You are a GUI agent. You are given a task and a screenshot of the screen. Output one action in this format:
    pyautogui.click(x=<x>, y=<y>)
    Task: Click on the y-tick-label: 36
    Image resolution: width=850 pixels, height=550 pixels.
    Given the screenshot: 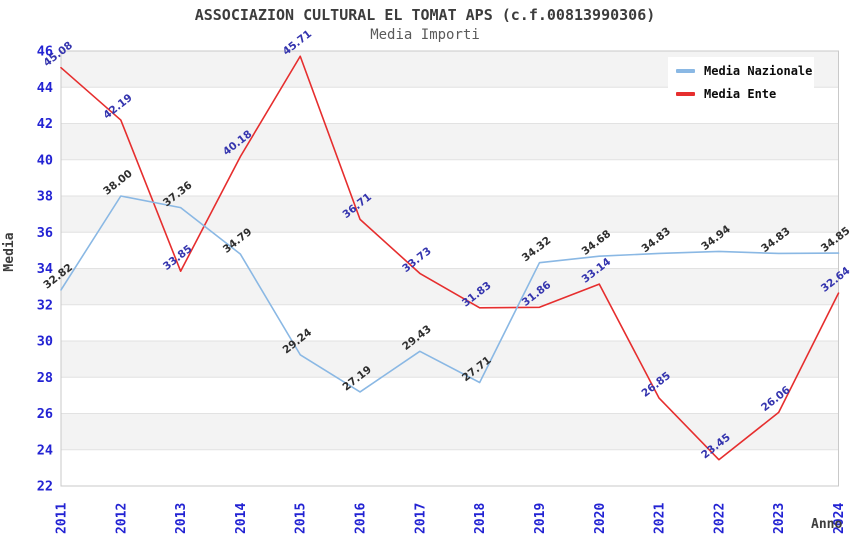 What is the action you would take?
    pyautogui.click(x=45, y=233)
    